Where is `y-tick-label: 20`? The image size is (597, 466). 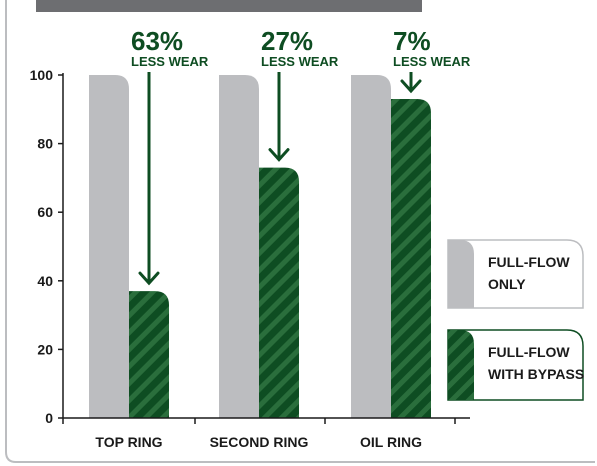 y-tick-label: 20 is located at coordinates (45, 349).